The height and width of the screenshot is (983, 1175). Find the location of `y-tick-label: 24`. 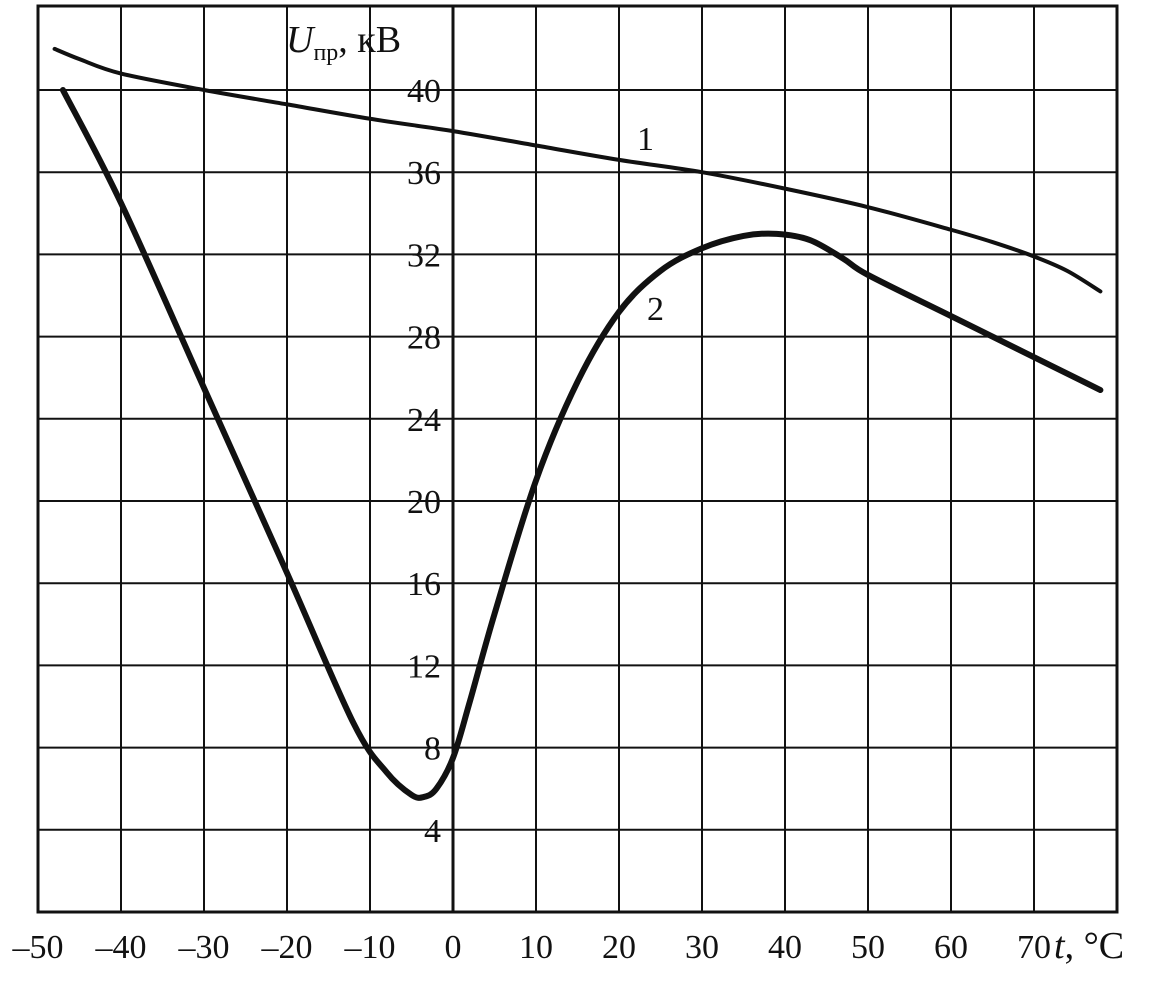

y-tick-label: 24 is located at coordinates (424, 420).